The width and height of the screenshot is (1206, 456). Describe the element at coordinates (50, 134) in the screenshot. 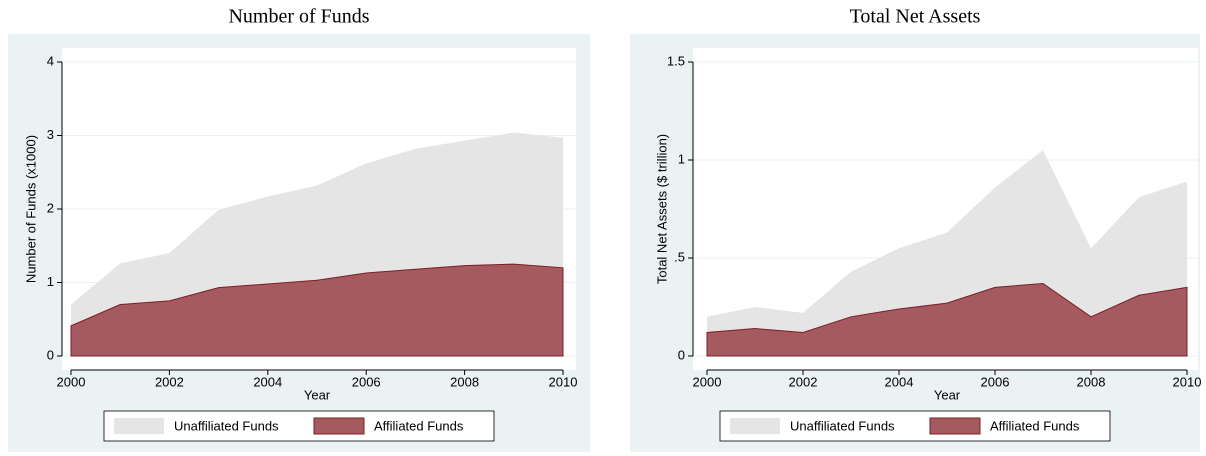

I see `y-tick-label: 3` at that location.